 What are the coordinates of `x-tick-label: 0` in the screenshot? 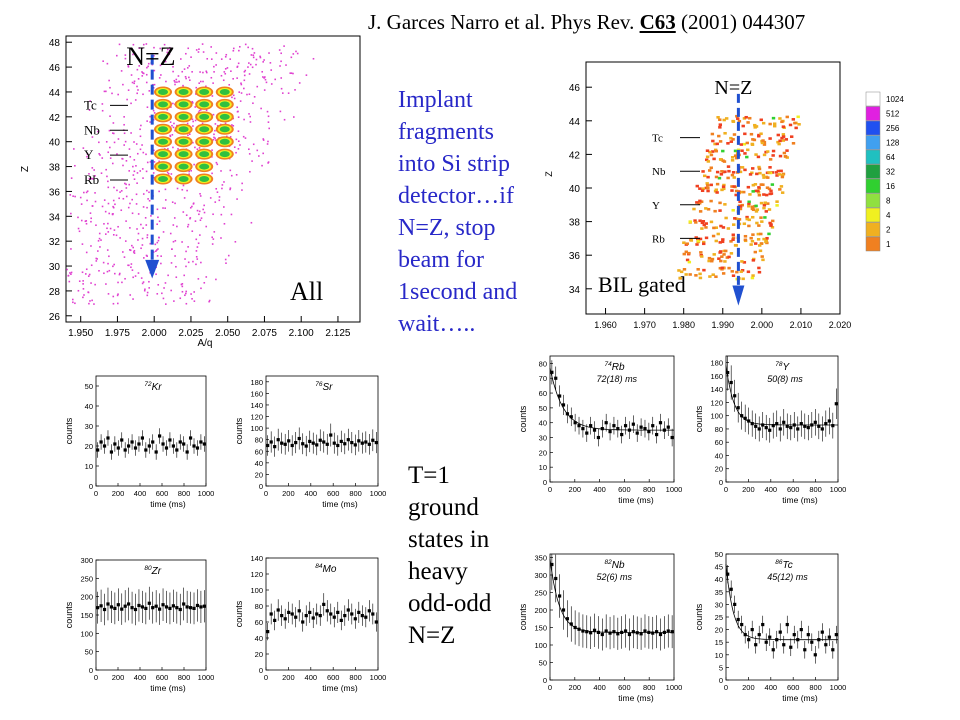 It's located at (96, 493).